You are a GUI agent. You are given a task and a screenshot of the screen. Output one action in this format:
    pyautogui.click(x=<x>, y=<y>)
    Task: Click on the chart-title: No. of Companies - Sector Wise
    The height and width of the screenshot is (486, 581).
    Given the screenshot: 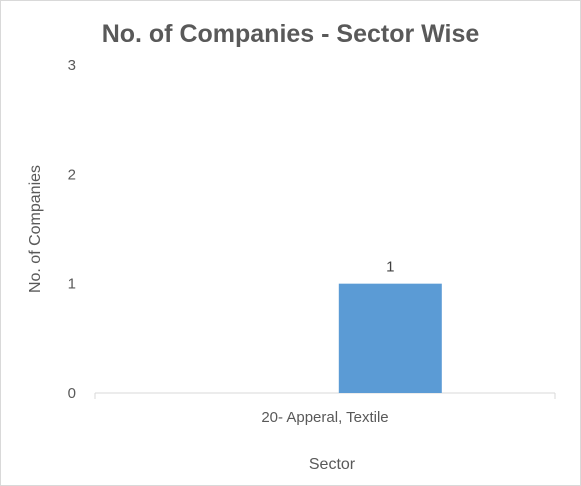 What is the action you would take?
    pyautogui.click(x=290, y=34)
    